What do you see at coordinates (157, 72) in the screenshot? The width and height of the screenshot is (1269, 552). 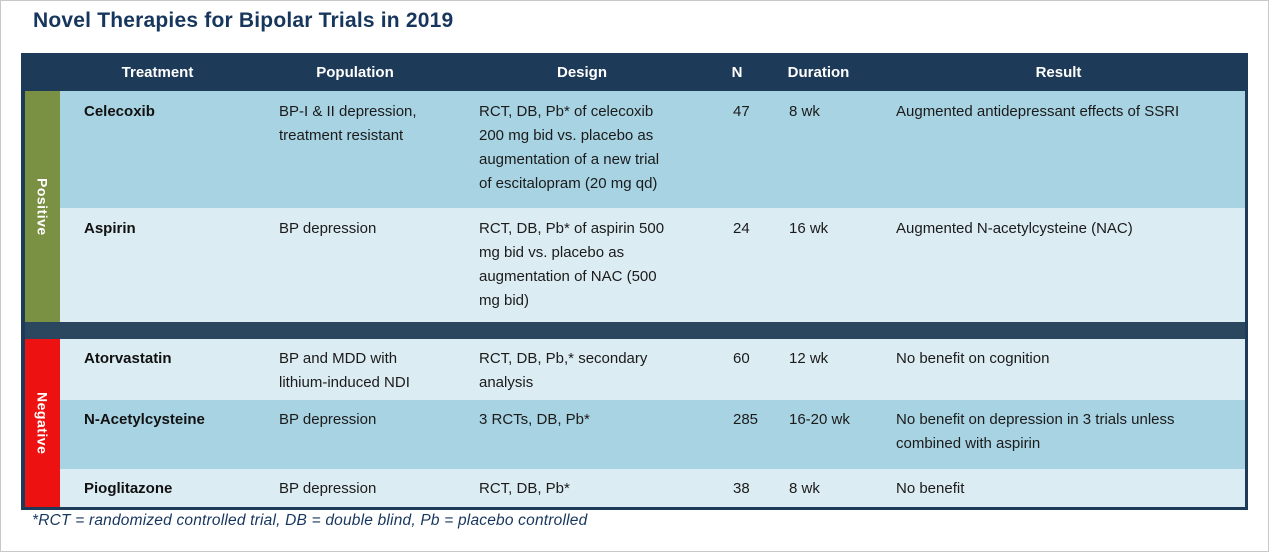 I see `column-header-treatment: Treatment` at bounding box center [157, 72].